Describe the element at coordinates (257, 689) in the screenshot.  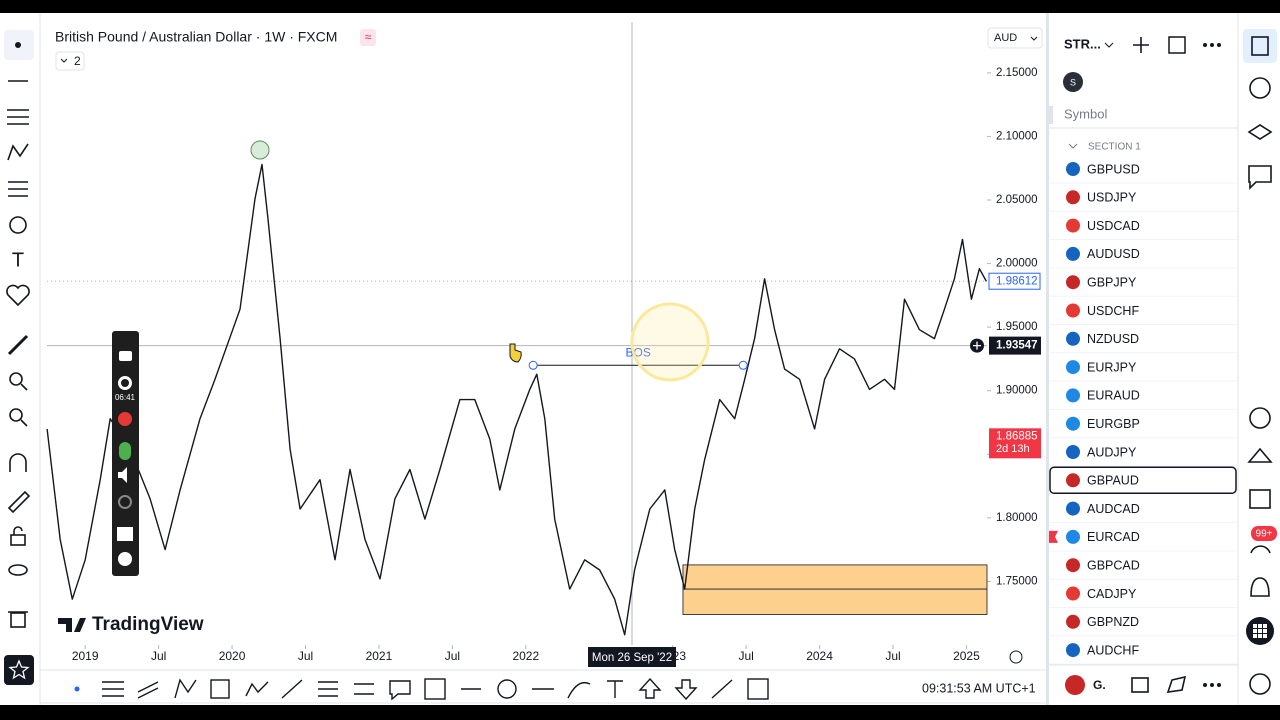
I see `bt-path` at that location.